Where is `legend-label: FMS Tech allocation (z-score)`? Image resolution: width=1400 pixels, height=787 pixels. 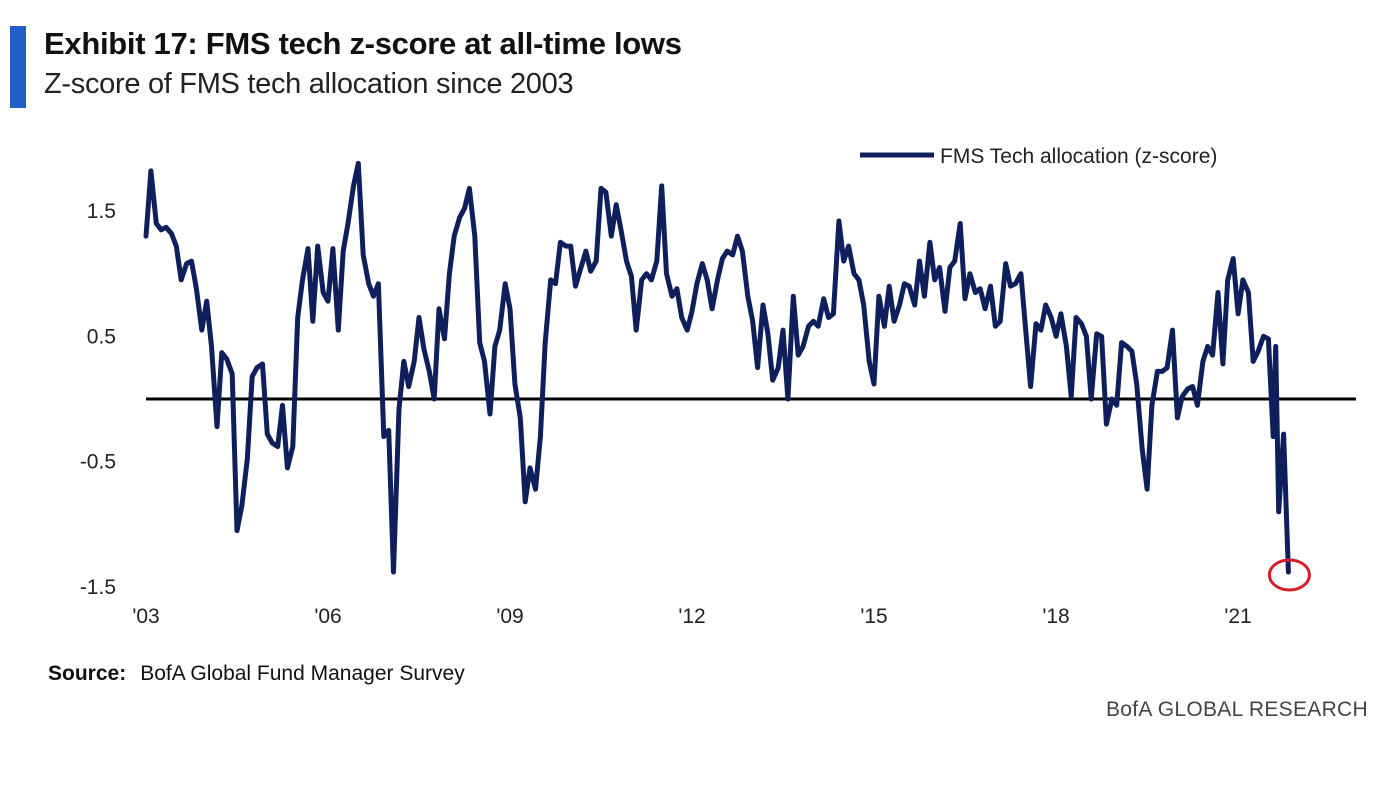
legend-label: FMS Tech allocation (z-score) is located at coordinates (1078, 156).